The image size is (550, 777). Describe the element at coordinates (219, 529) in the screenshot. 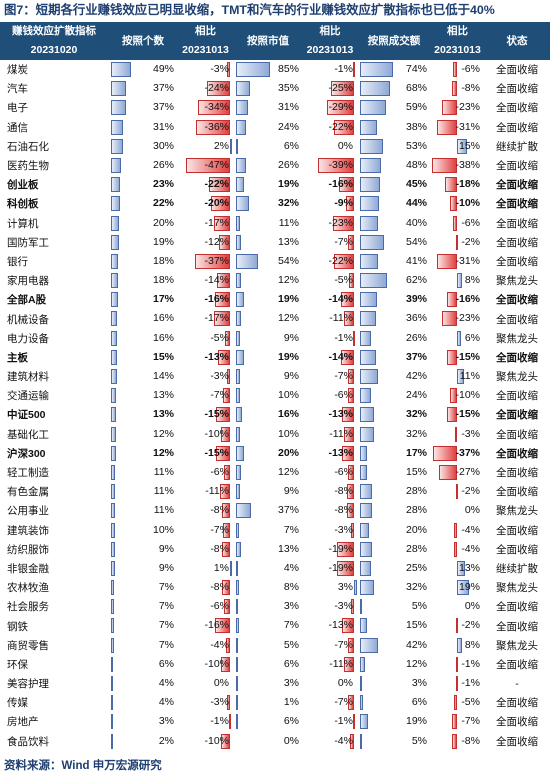

I see `count_chg-value: -7%` at that location.